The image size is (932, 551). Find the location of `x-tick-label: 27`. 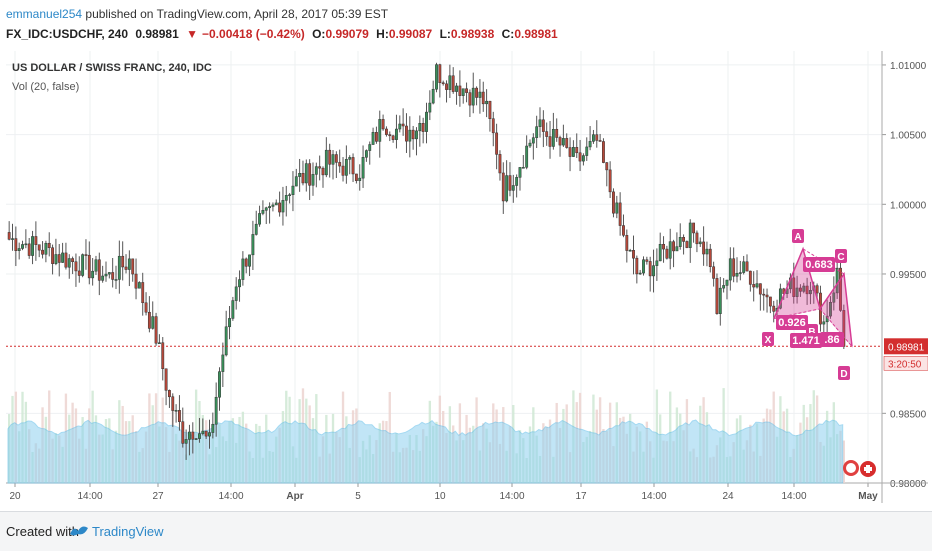

x-tick-label: 27 is located at coordinates (158, 496).